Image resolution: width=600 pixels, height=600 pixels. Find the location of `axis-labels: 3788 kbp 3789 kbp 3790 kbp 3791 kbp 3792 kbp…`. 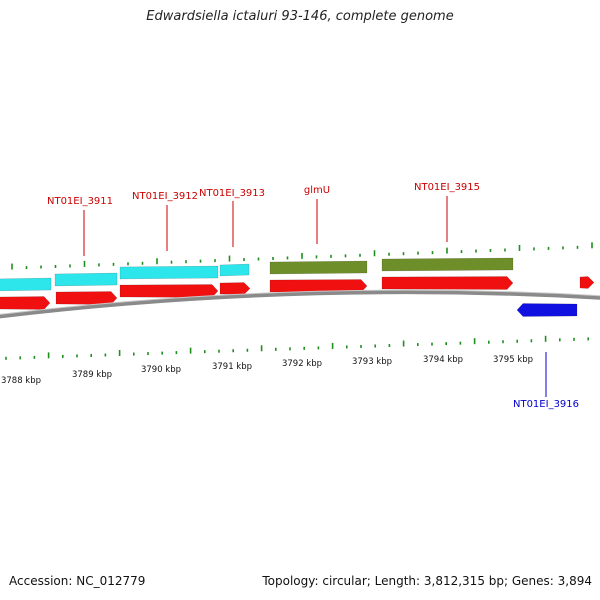

axis-labels: 3788 kbp 3789 kbp 3790 kbp 3791 kbp 3792 kbp… is located at coordinates (267, 370).